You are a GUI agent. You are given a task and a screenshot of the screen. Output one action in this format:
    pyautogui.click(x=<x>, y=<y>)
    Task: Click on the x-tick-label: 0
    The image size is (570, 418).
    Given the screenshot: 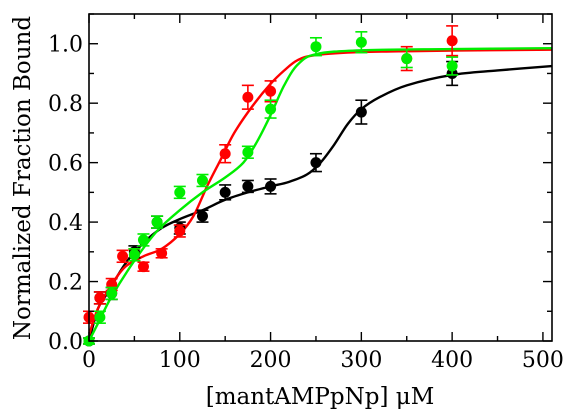 What is the action you would take?
    pyautogui.click(x=89, y=360)
    